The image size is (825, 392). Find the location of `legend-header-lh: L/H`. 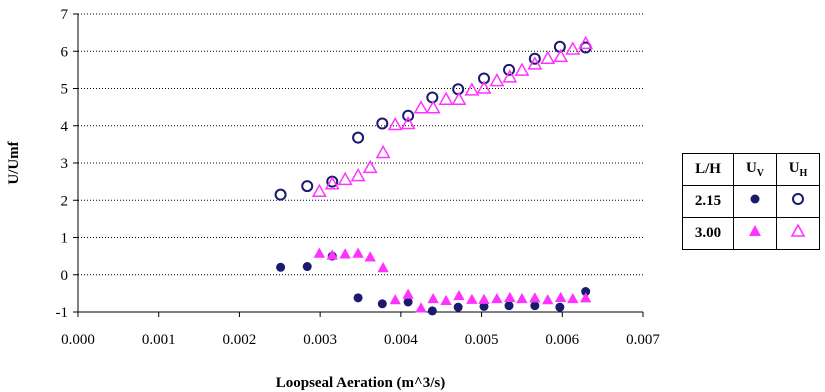

legend-header-lh: L/H is located at coordinates (708, 169).